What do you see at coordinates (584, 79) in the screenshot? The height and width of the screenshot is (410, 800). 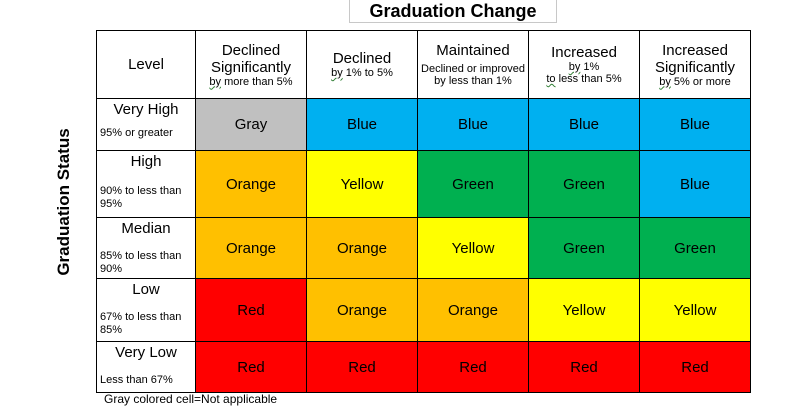 I see `header-sub-2: to less than 5%` at bounding box center [584, 79].